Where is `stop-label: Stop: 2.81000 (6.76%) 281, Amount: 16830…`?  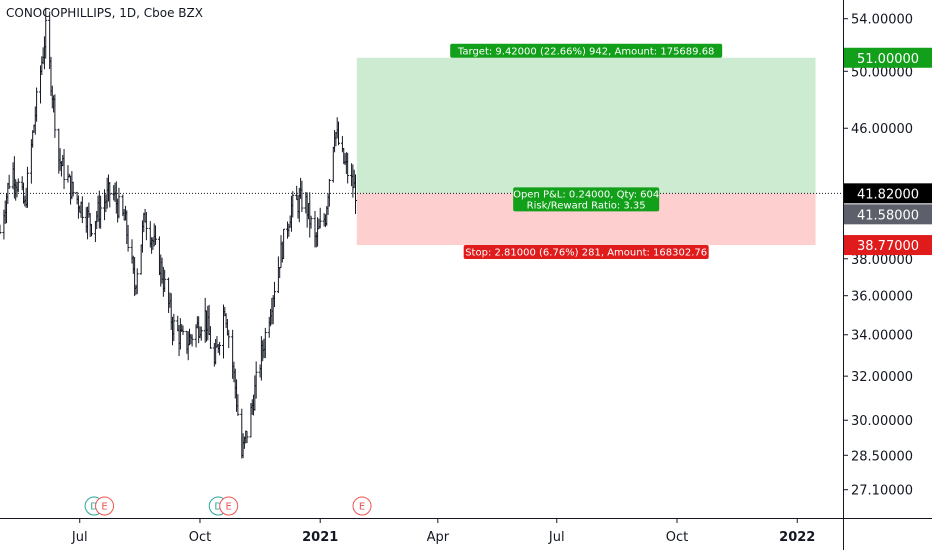
stop-label: Stop: 2.81000 (6.76%) 281, Amount: 16830… is located at coordinates (586, 253).